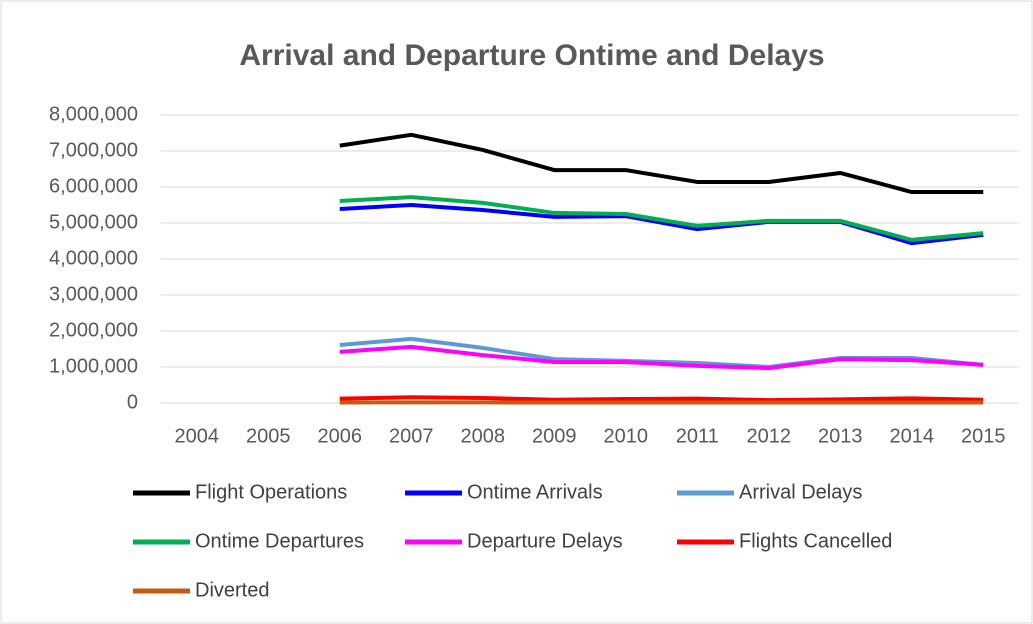 The width and height of the screenshot is (1033, 624). I want to click on y-tick-label: 8,000,000, so click(93, 114).